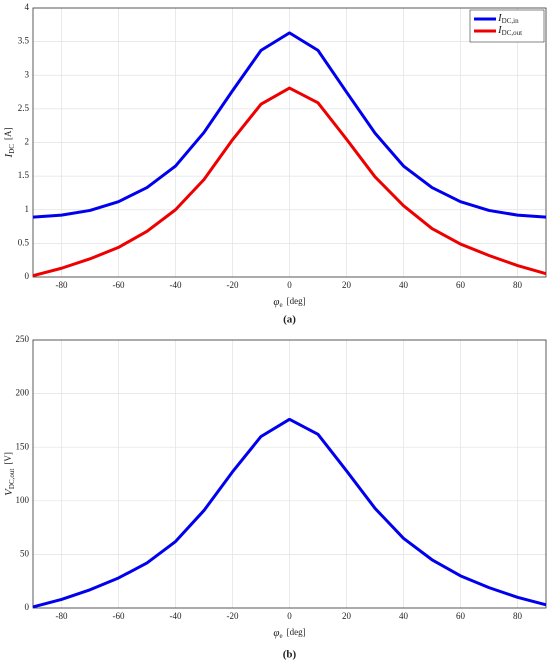 This screenshot has height=665, width=550. Describe the element at coordinates (25, 553) in the screenshot. I see `y-tick-label: 50` at that location.